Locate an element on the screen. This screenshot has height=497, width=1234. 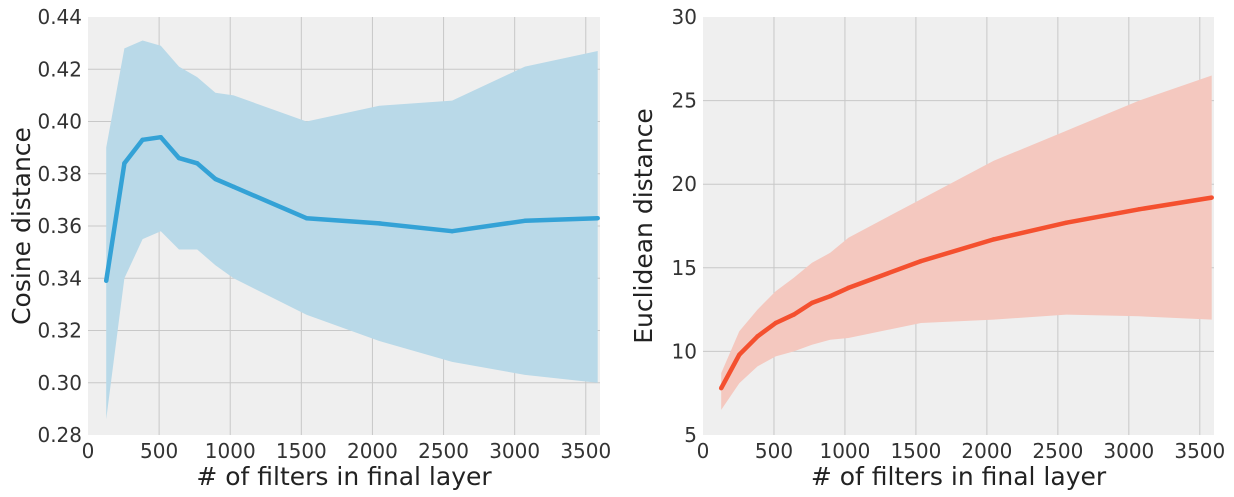
cosine-x-tick-label: 1500 is located at coordinates (301, 451).